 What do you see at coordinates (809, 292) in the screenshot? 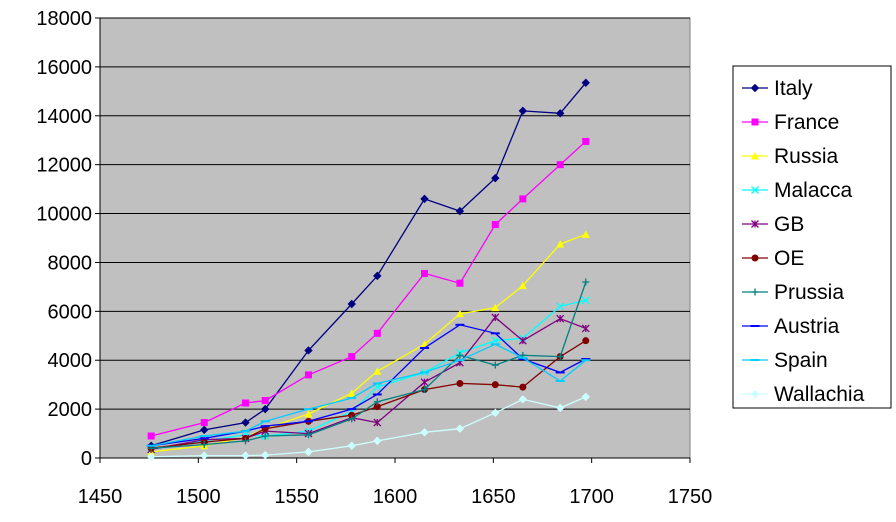
I see `legend-label: Prussia` at bounding box center [809, 292].